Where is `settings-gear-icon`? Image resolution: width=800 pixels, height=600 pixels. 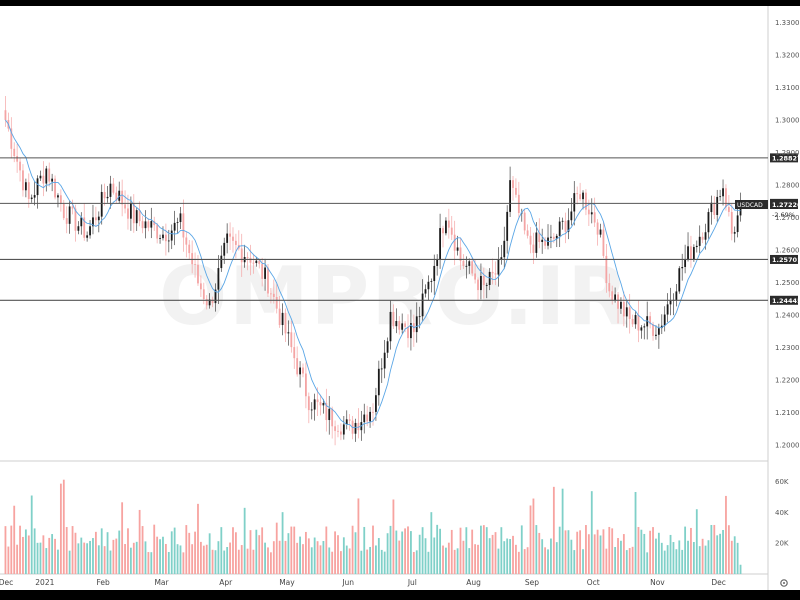
settings-gear-icon is located at coordinates (784, 583).